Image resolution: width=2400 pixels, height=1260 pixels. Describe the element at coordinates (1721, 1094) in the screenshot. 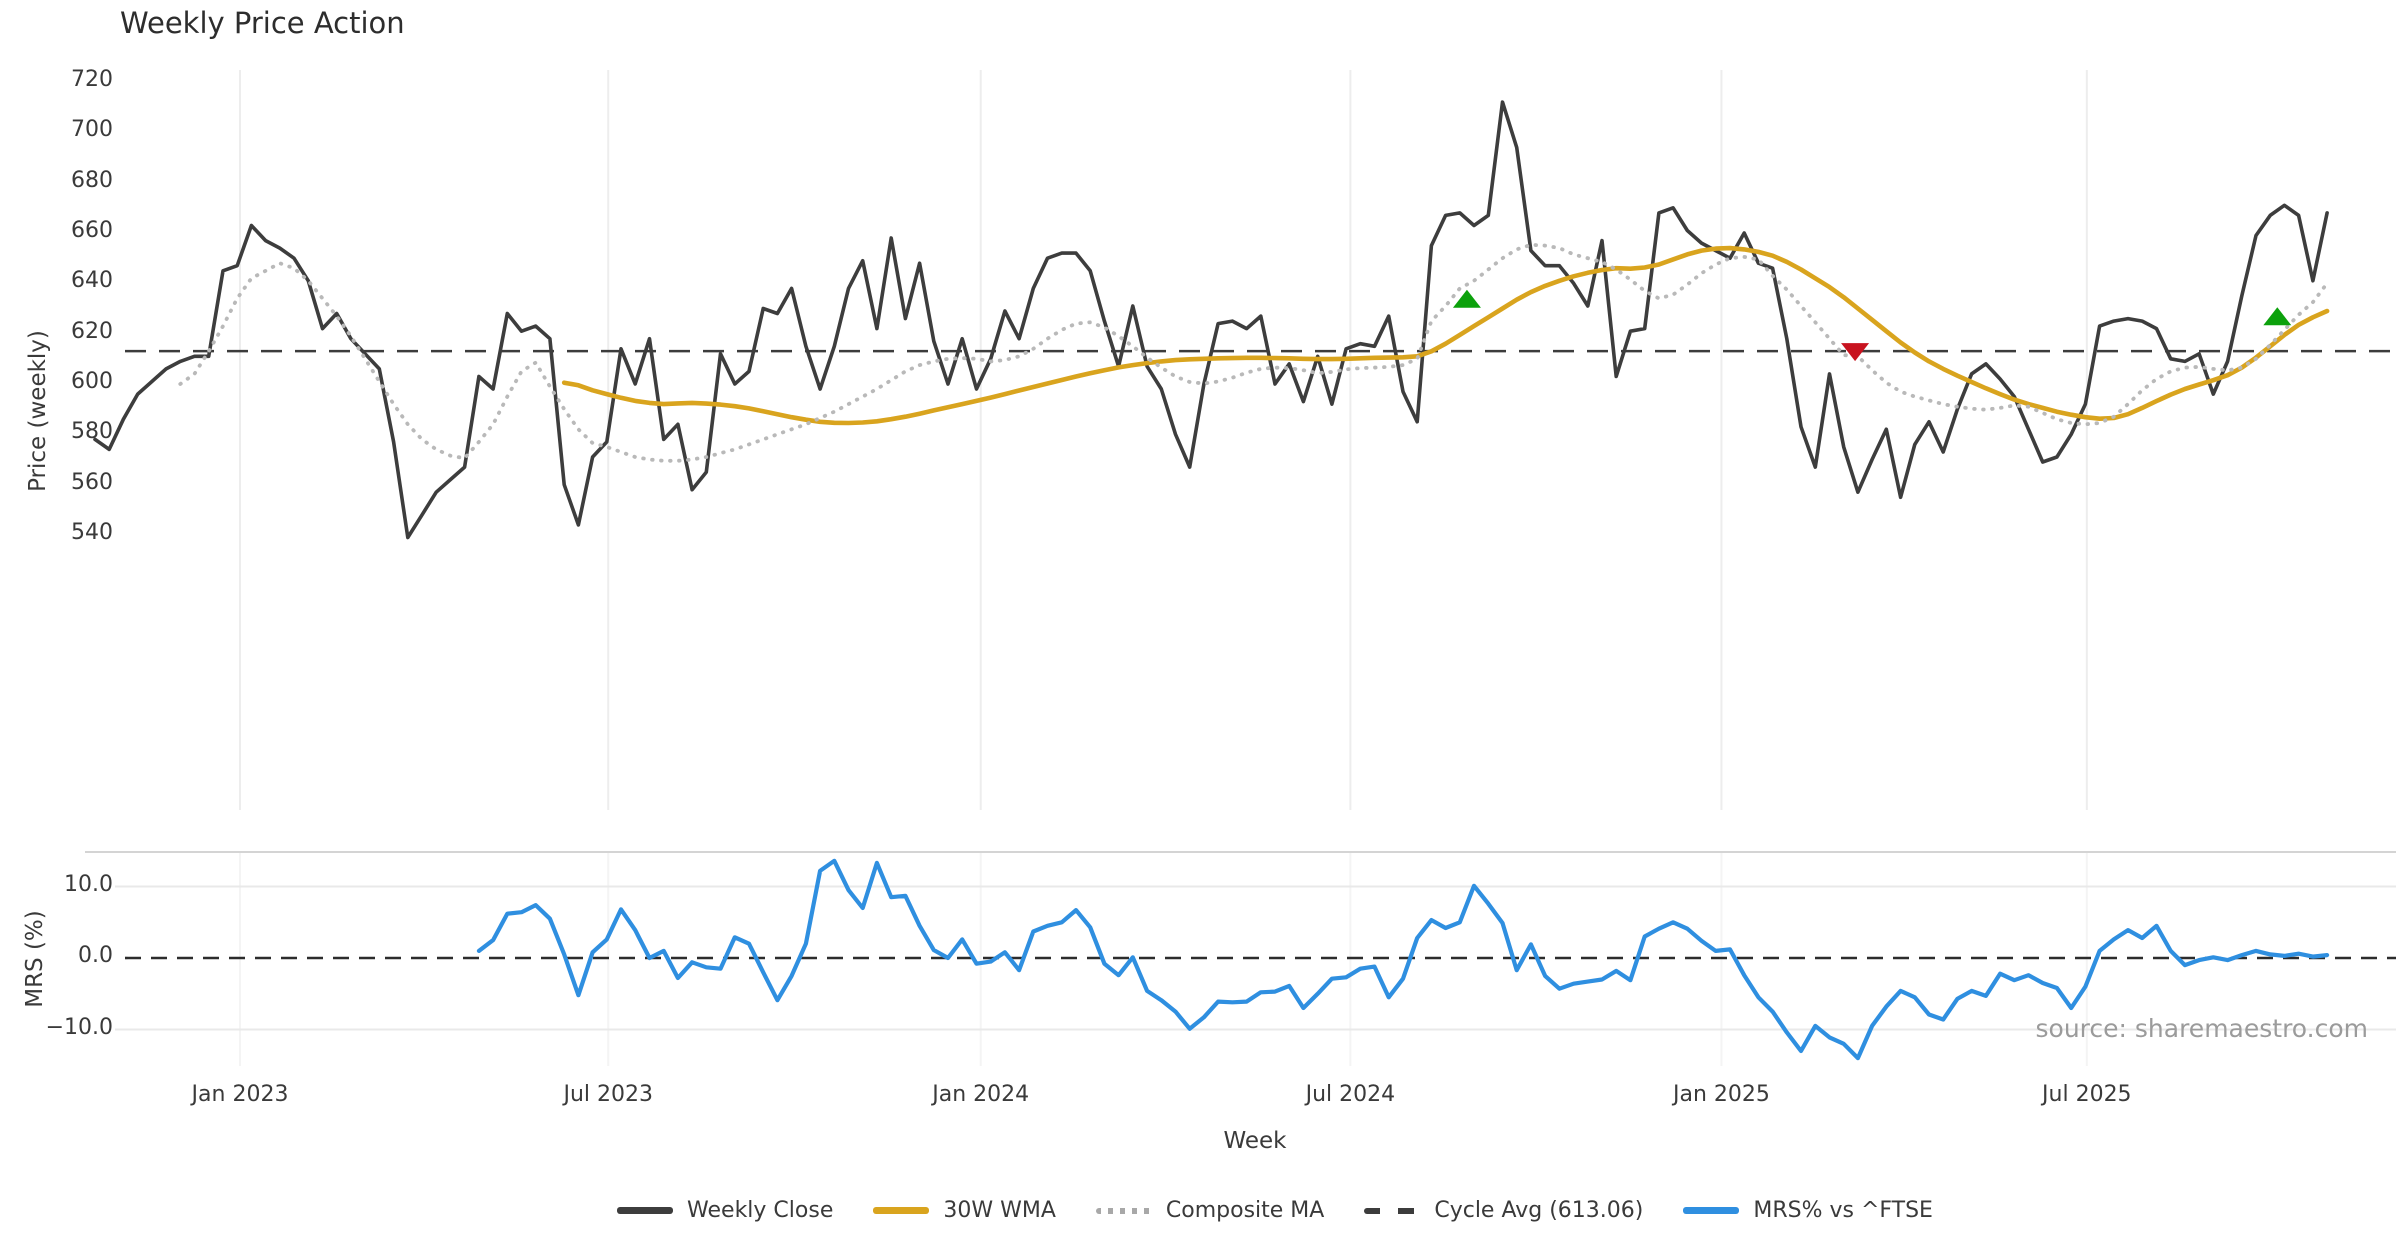

I see `x-tick-label: Jan 2025` at that location.